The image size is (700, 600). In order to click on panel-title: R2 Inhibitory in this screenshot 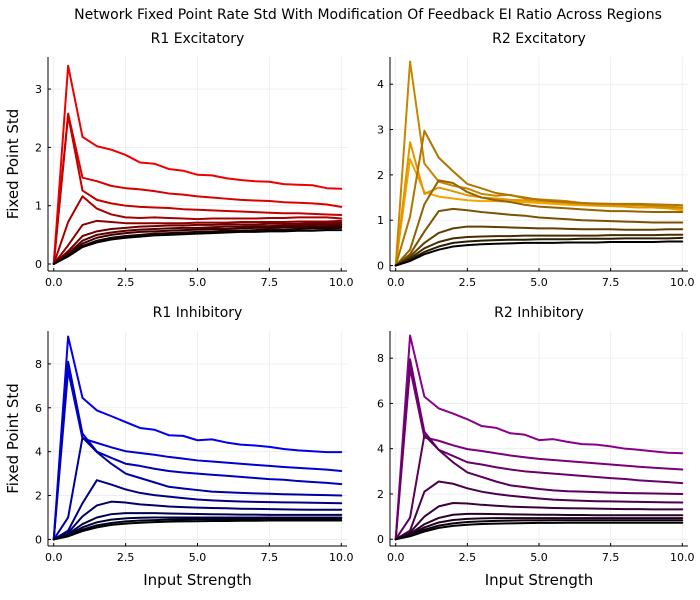, I will do `click(539, 313)`.